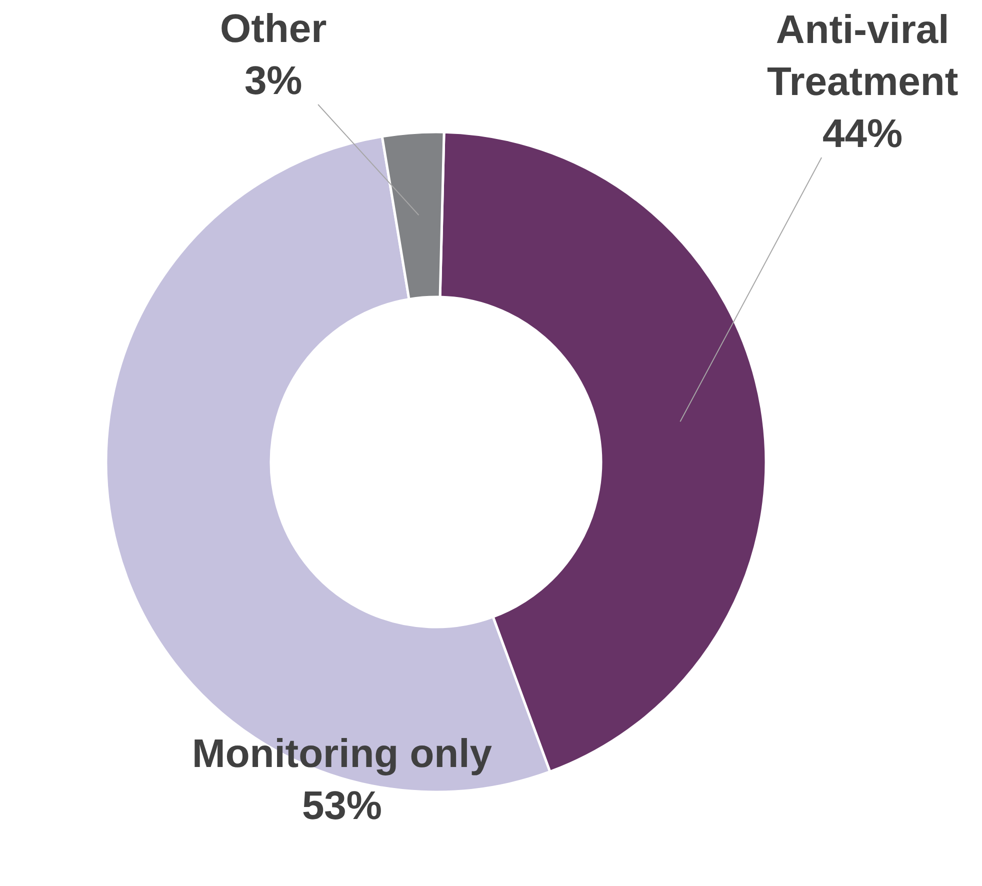  What do you see at coordinates (273, 29) in the screenshot?
I see `slice-label: Other` at bounding box center [273, 29].